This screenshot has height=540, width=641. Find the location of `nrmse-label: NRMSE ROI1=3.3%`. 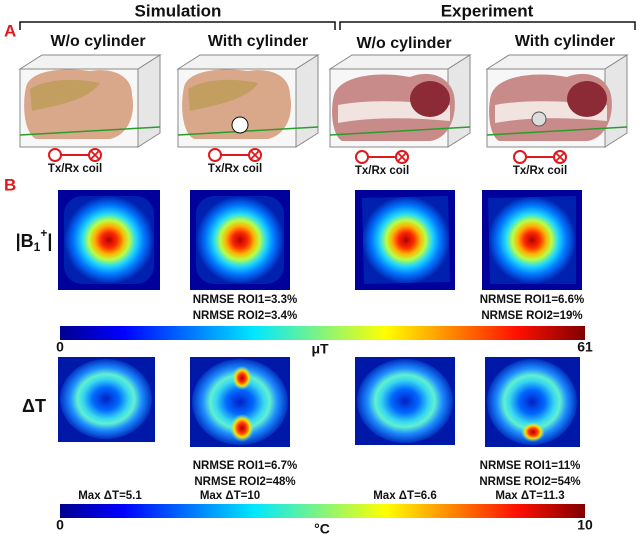

nrmse-label: NRMSE ROI1=3.3% is located at coordinates (245, 300).